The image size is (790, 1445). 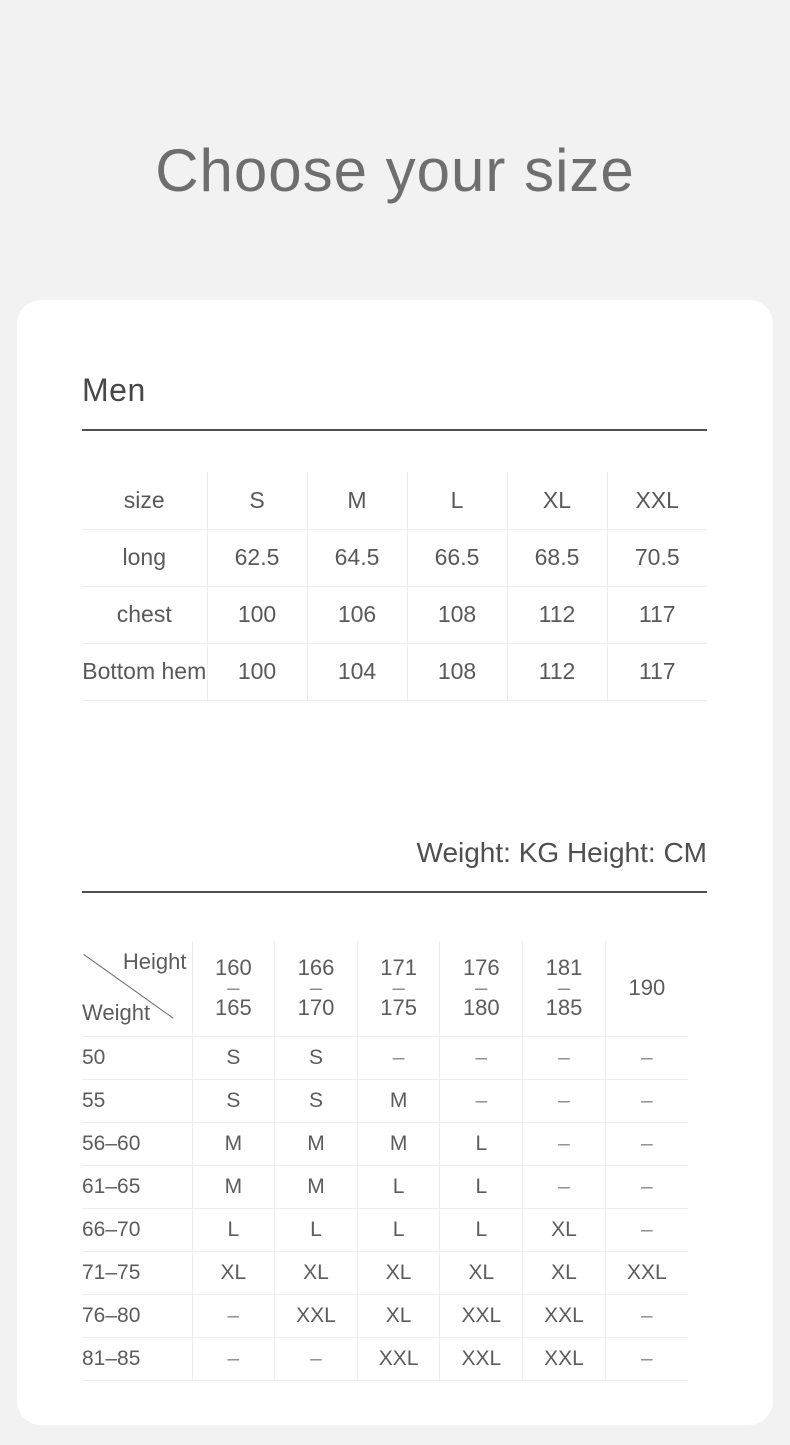 I want to click on men-section-heading: Men, so click(x=114, y=390).